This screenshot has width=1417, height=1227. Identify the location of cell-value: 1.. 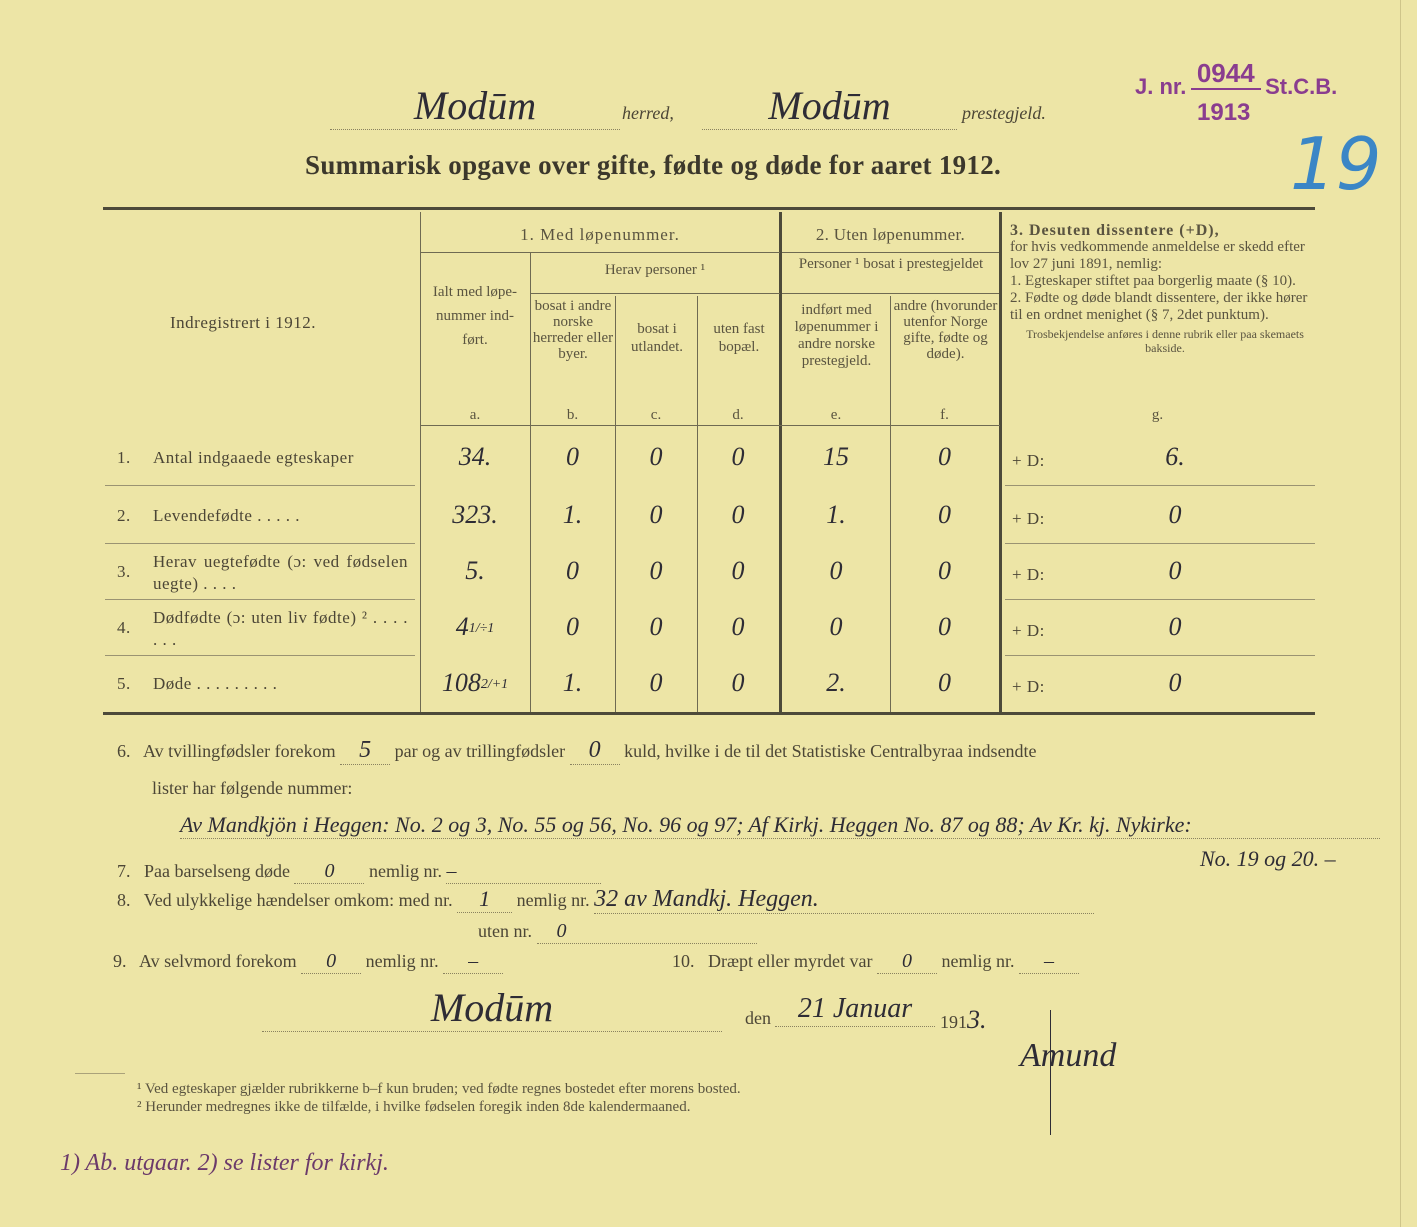
(572, 514).